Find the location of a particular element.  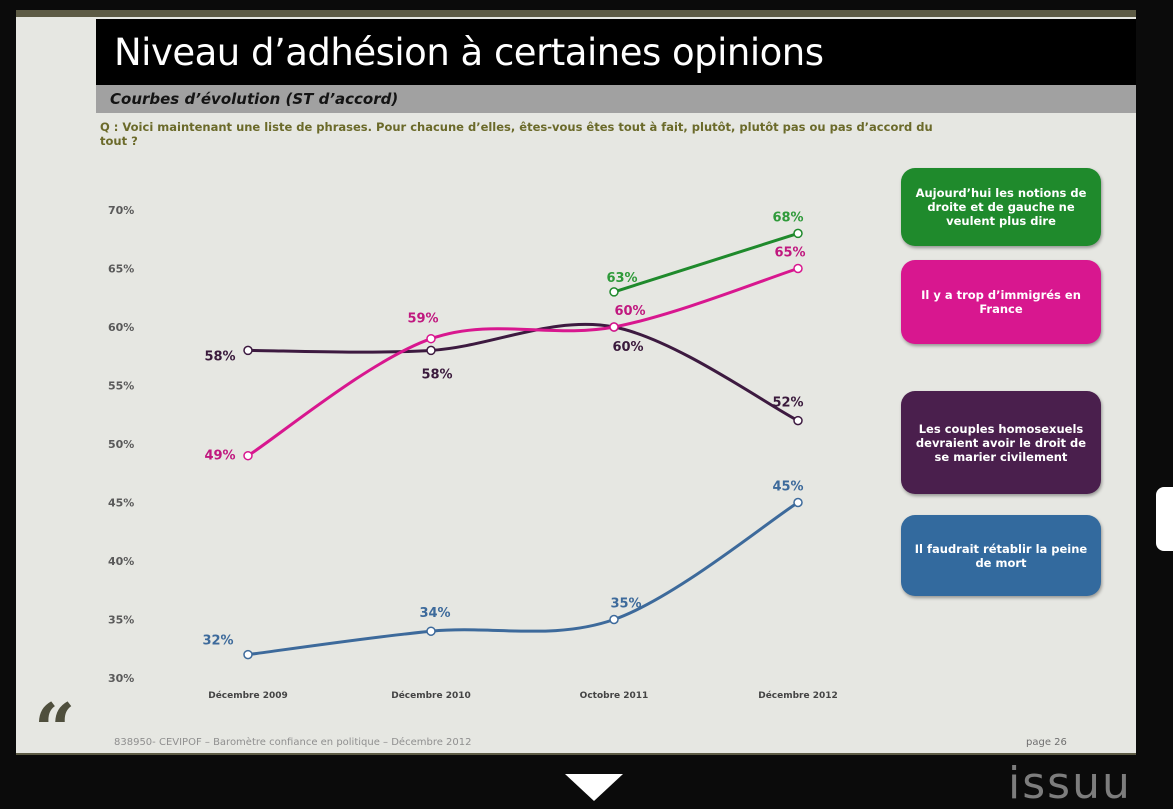

scroll-handle is located at coordinates (1164, 519).